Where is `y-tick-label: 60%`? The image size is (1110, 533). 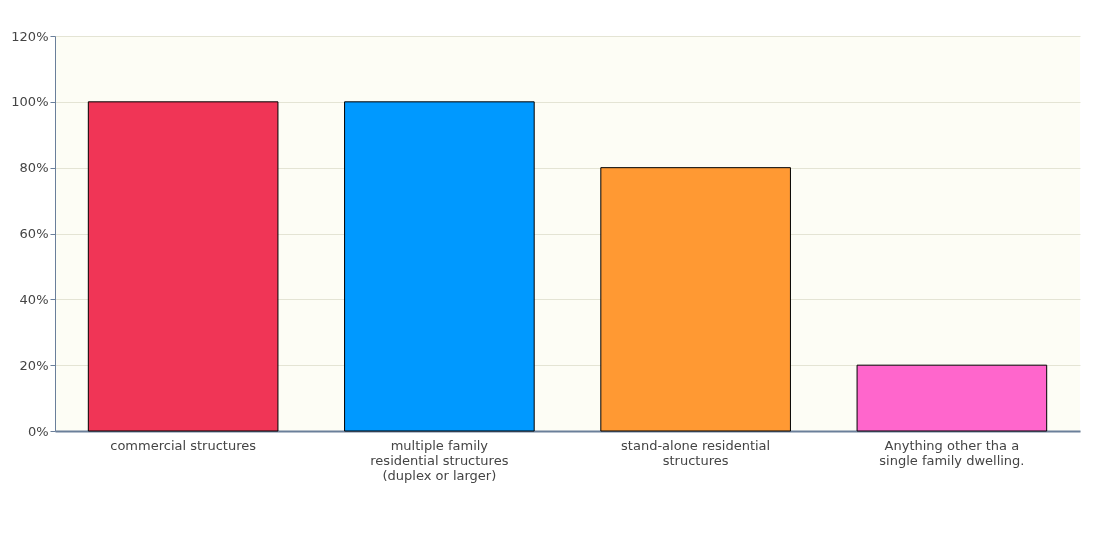 y-tick-label: 60% is located at coordinates (34, 233).